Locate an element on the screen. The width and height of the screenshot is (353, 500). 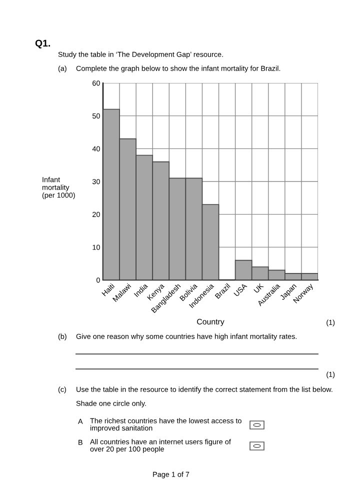
chart-title: Q1. is located at coordinates (42, 44).